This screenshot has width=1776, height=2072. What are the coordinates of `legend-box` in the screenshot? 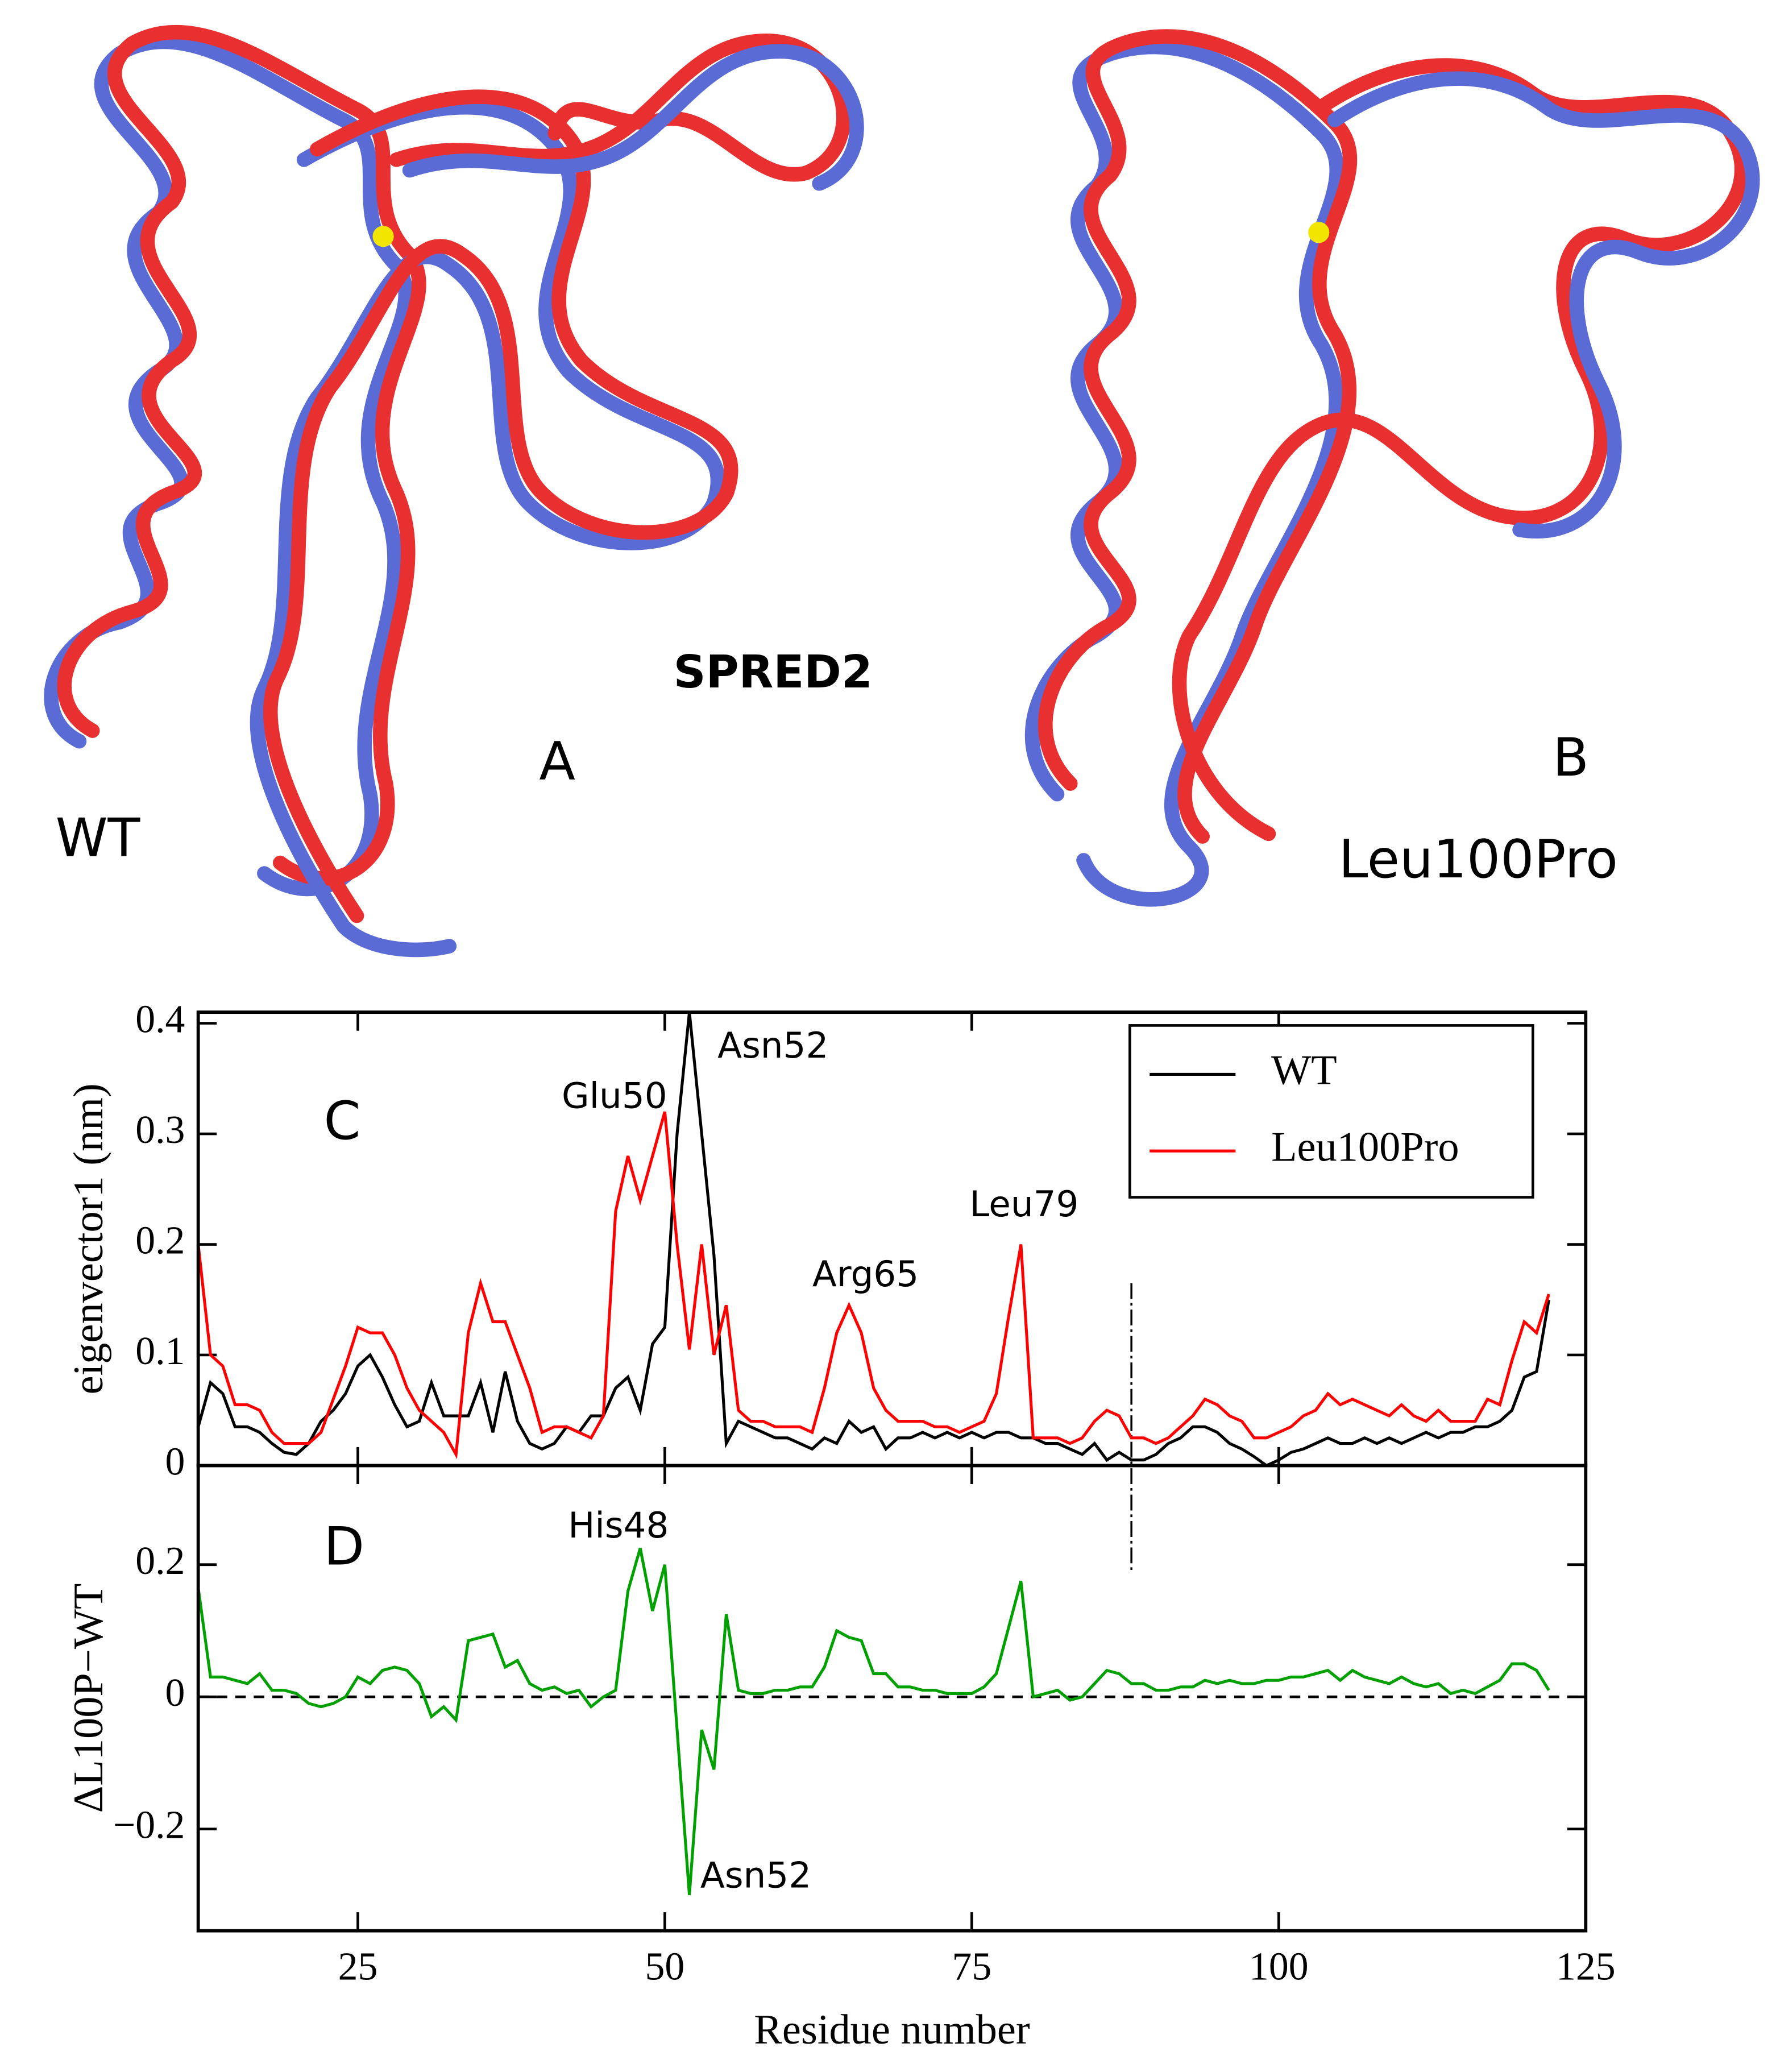 It's located at (1331, 1111).